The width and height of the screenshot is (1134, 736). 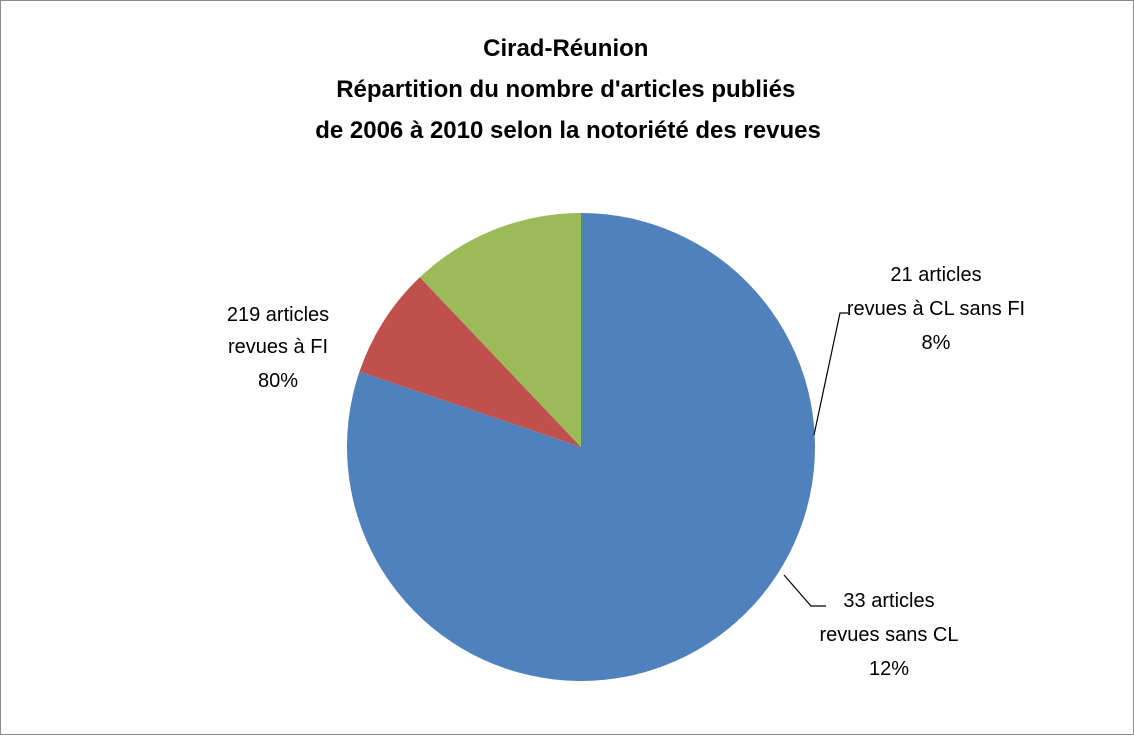 What do you see at coordinates (278, 347) in the screenshot?
I see `data-label-category-1: revues à FI` at bounding box center [278, 347].